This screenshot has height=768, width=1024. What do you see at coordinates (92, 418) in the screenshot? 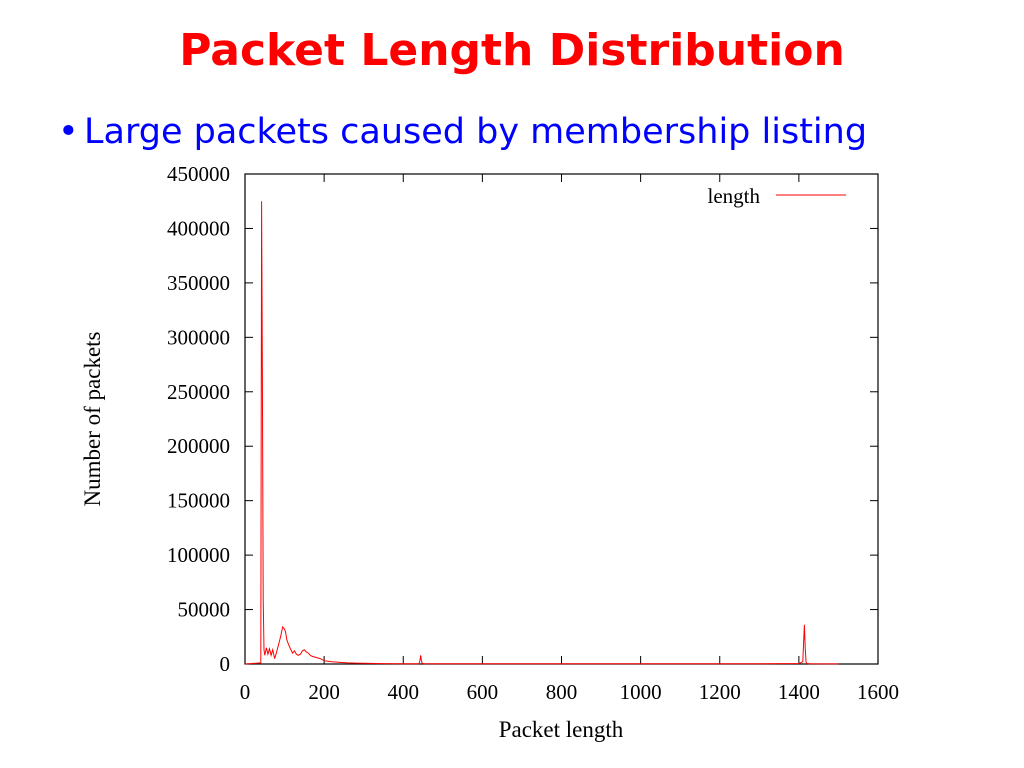
I see `y-axis-title: Number of packets` at bounding box center [92, 418].